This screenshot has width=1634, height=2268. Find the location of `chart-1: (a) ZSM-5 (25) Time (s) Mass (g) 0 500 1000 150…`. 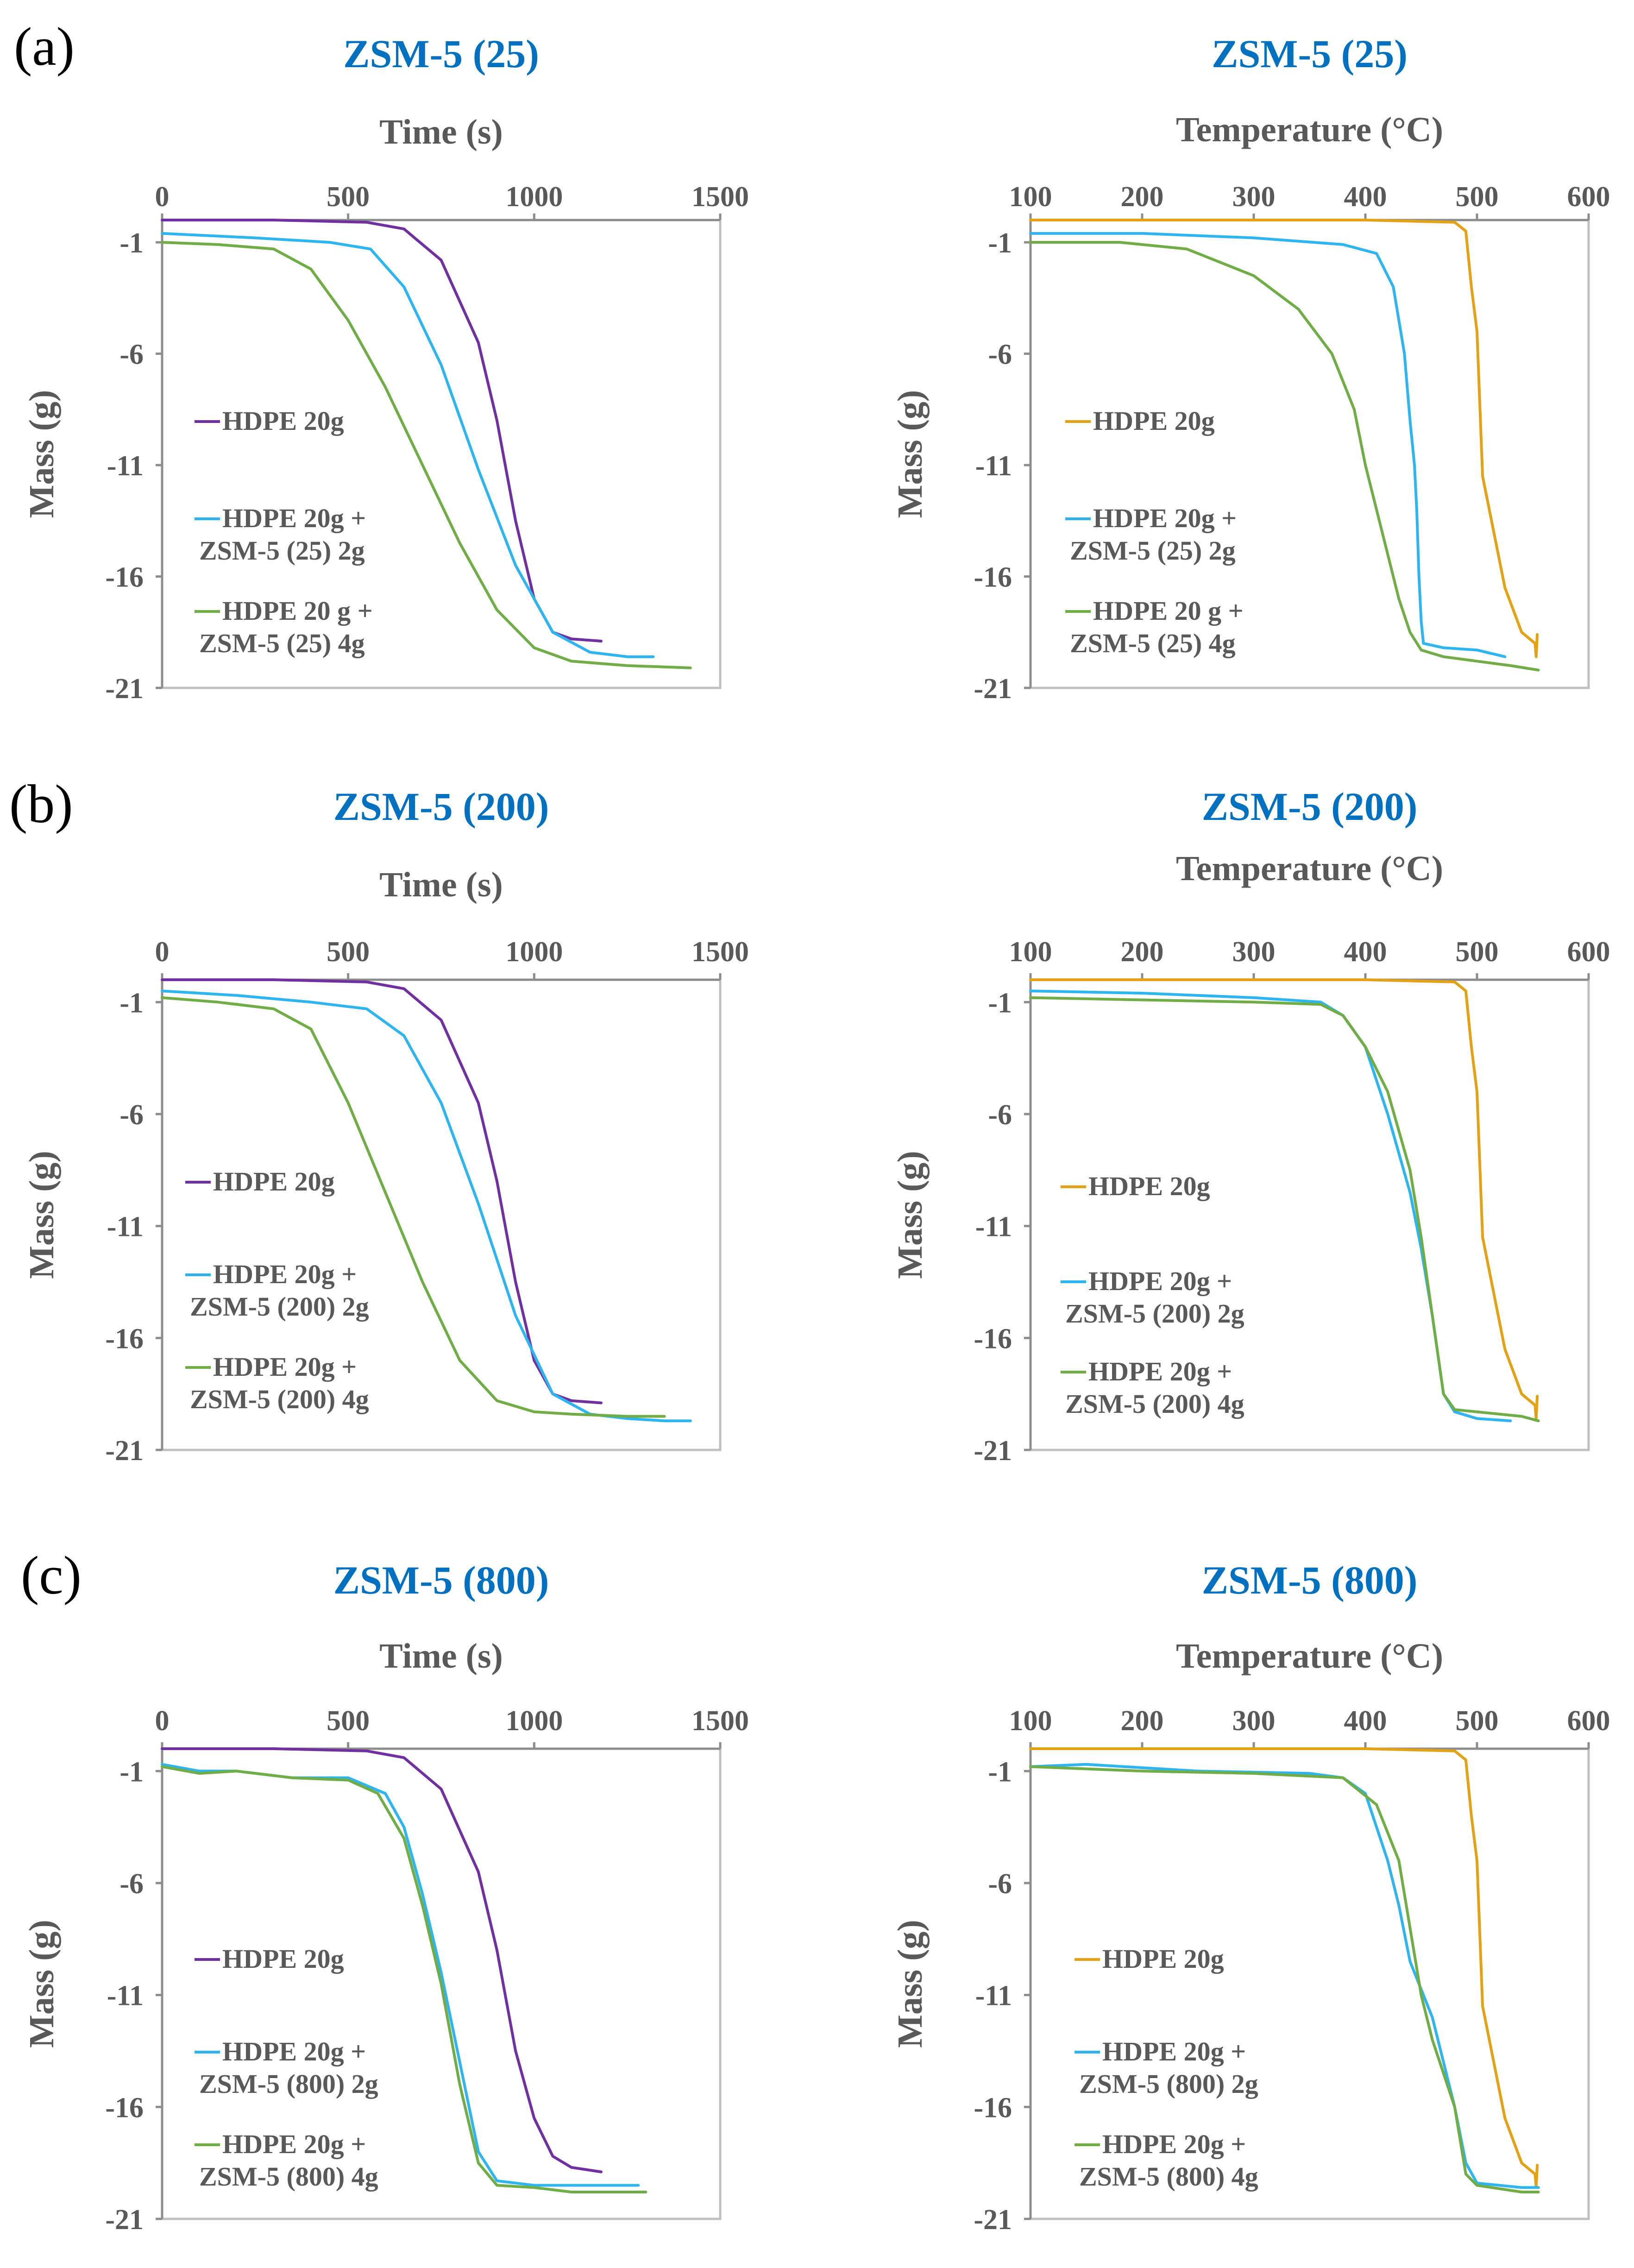

chart-1: (a) ZSM-5 (25) Time (s) Mass (g) 0 500 1000 150… is located at coordinates (381, 360).